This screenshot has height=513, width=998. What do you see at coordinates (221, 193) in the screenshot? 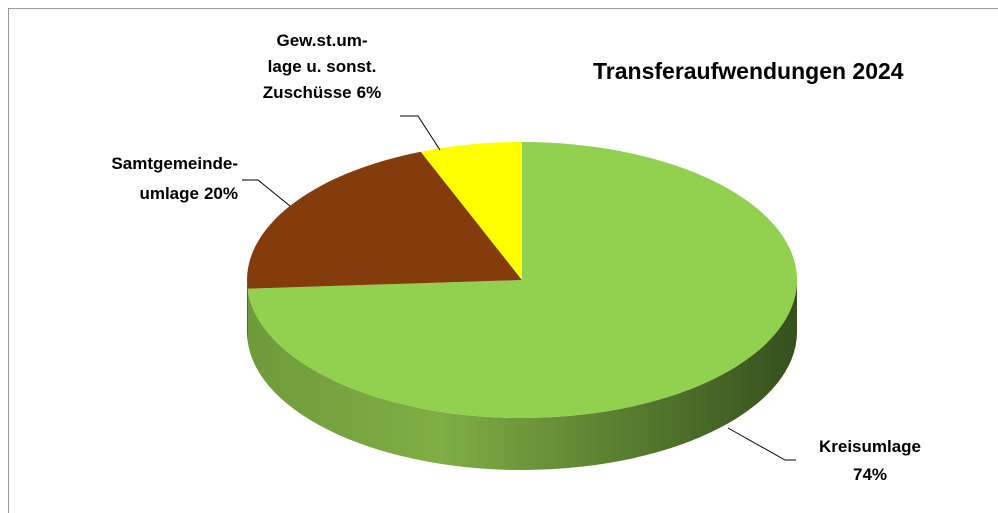
I see `value-label: 20%` at bounding box center [221, 193].